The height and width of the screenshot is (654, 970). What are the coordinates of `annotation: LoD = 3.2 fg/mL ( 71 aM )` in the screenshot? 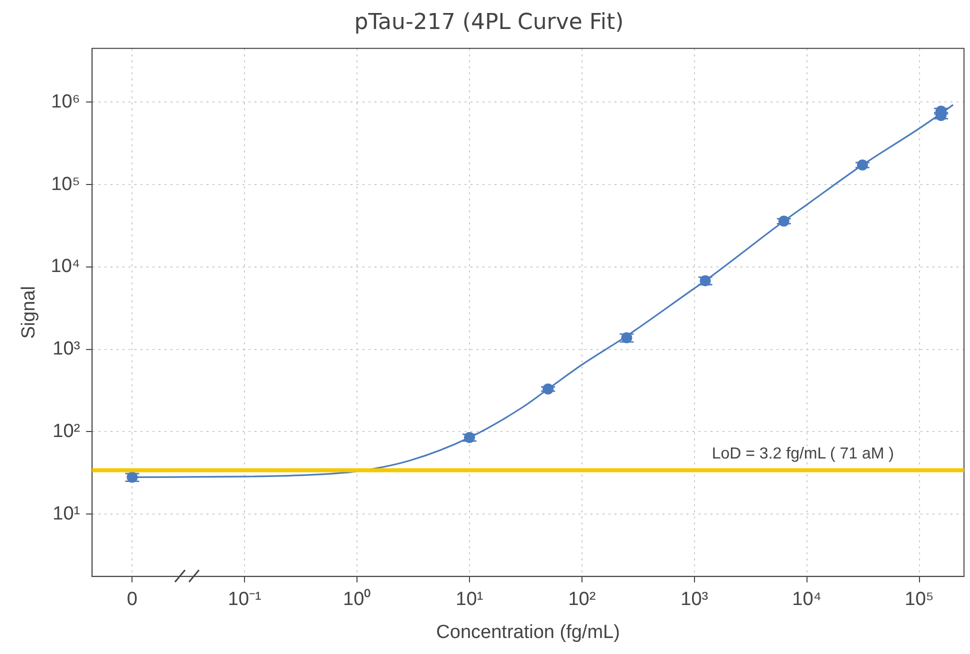 It's located at (803, 453).